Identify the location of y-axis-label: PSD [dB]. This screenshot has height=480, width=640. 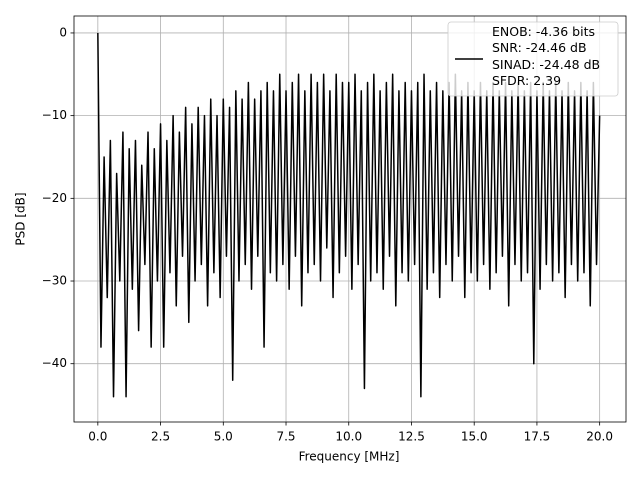
(21, 218).